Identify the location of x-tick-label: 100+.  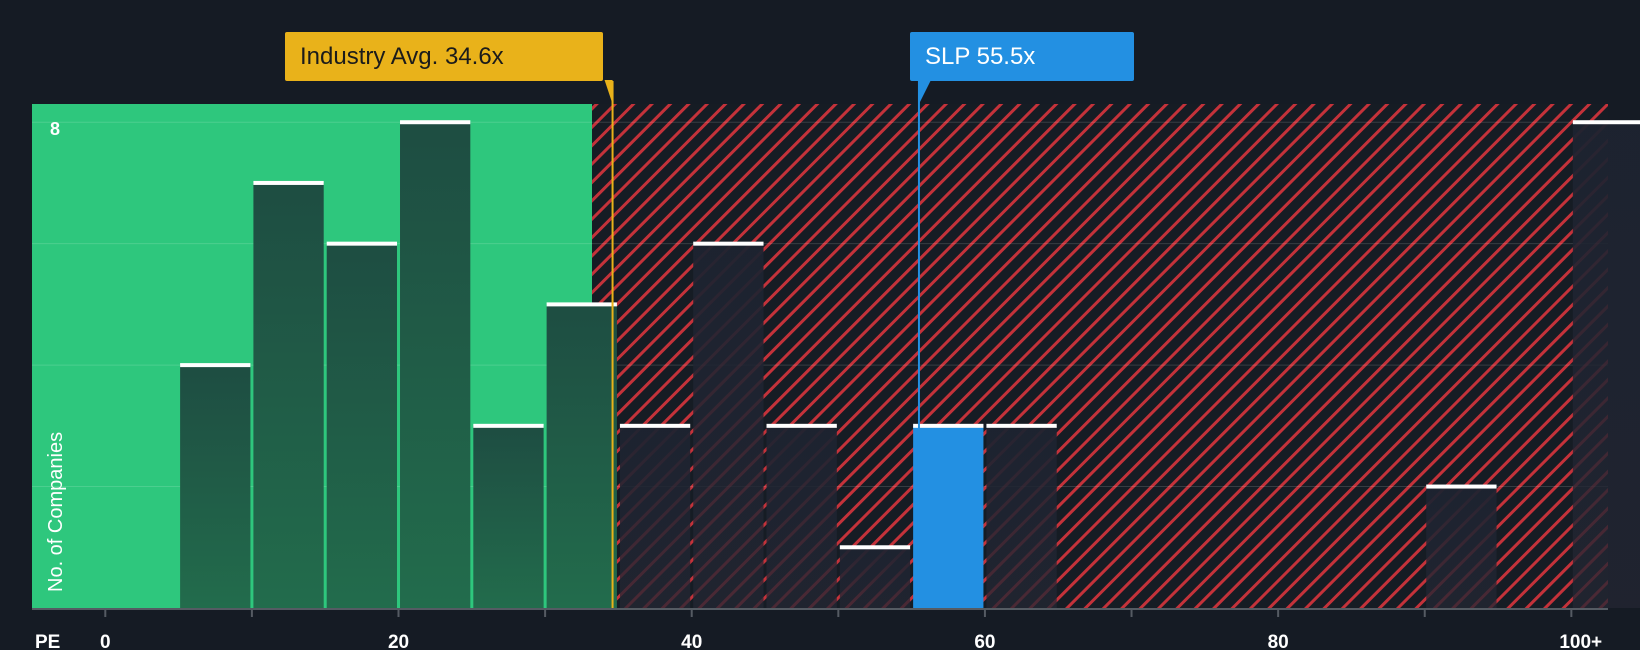
(1580, 641).